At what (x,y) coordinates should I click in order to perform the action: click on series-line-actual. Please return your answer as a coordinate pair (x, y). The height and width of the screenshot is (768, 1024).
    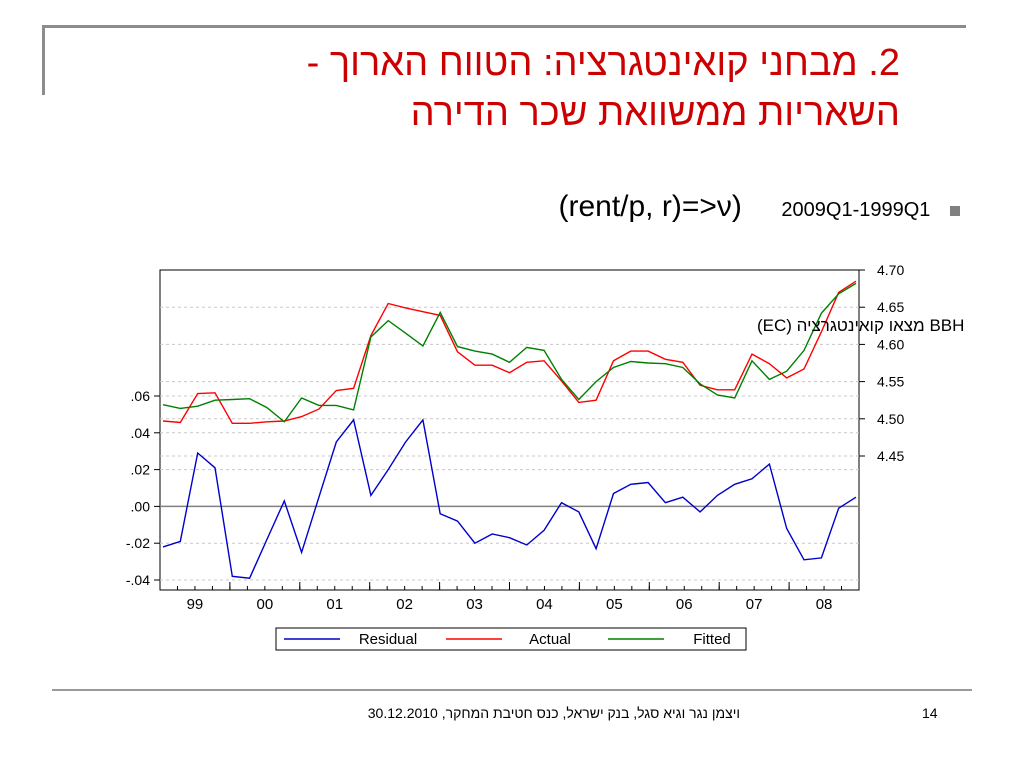
    Looking at the image, I should click on (509, 352).